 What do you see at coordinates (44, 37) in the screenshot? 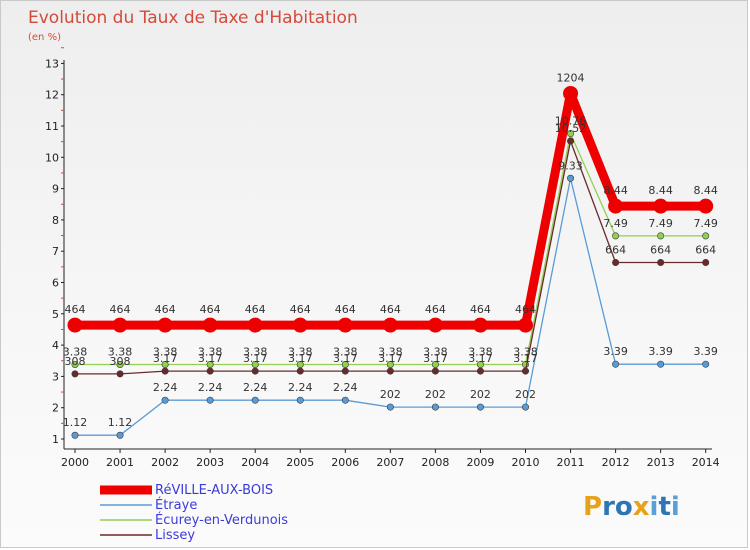
I see `chart-subtitle: (en %)` at bounding box center [44, 37].